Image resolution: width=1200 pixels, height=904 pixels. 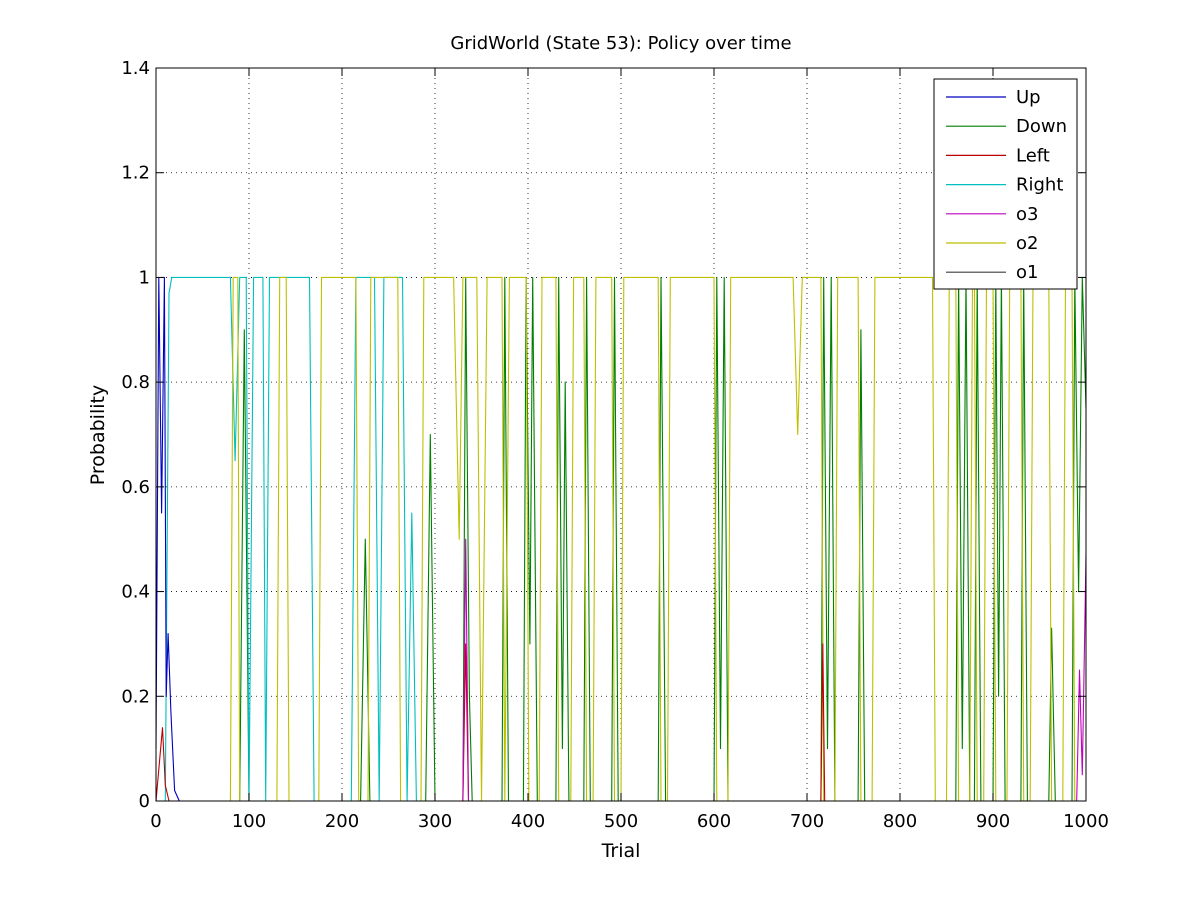 What do you see at coordinates (144, 801) in the screenshot?
I see `y-tick-label: 0` at bounding box center [144, 801].